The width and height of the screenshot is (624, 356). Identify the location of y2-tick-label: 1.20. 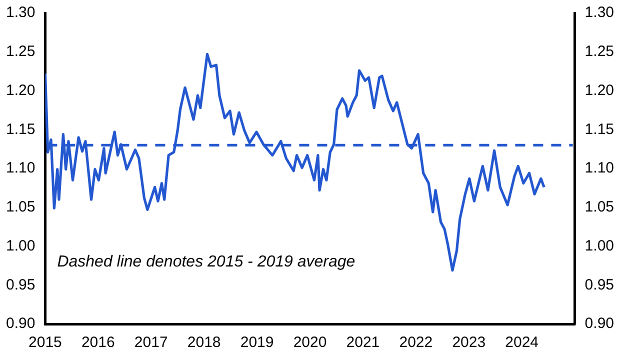
(599, 90).